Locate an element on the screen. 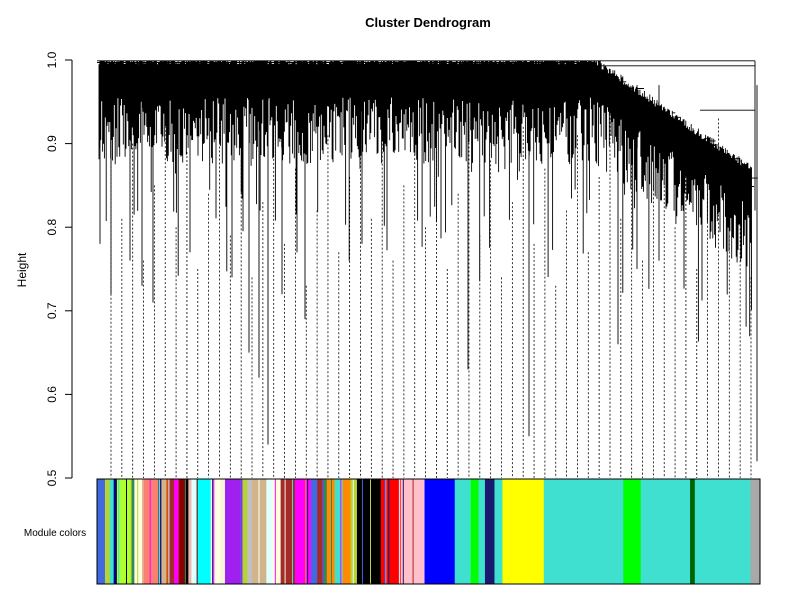 The image size is (800, 600). y-tick-label: 0.7 is located at coordinates (52, 310).